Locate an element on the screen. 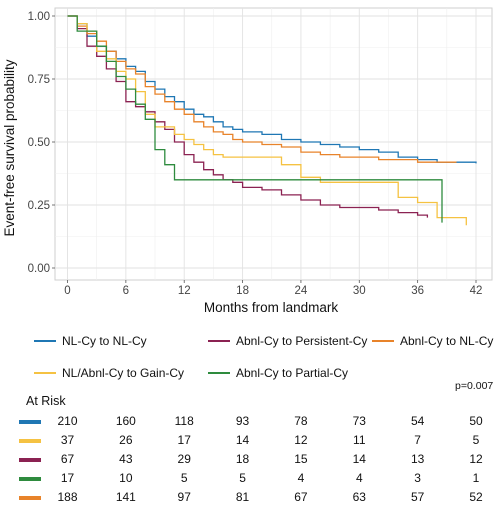  at-risk-count: 97 is located at coordinates (184, 497).